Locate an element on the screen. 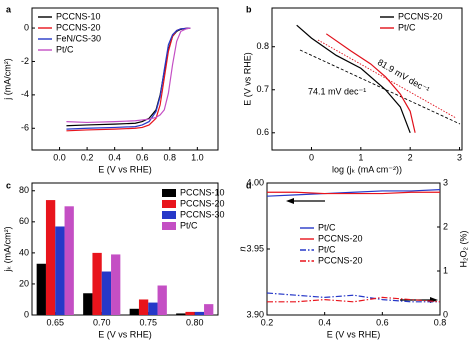 This screenshot has width=474, height=344. x-tick-label: 0.0 is located at coordinates (59, 157).